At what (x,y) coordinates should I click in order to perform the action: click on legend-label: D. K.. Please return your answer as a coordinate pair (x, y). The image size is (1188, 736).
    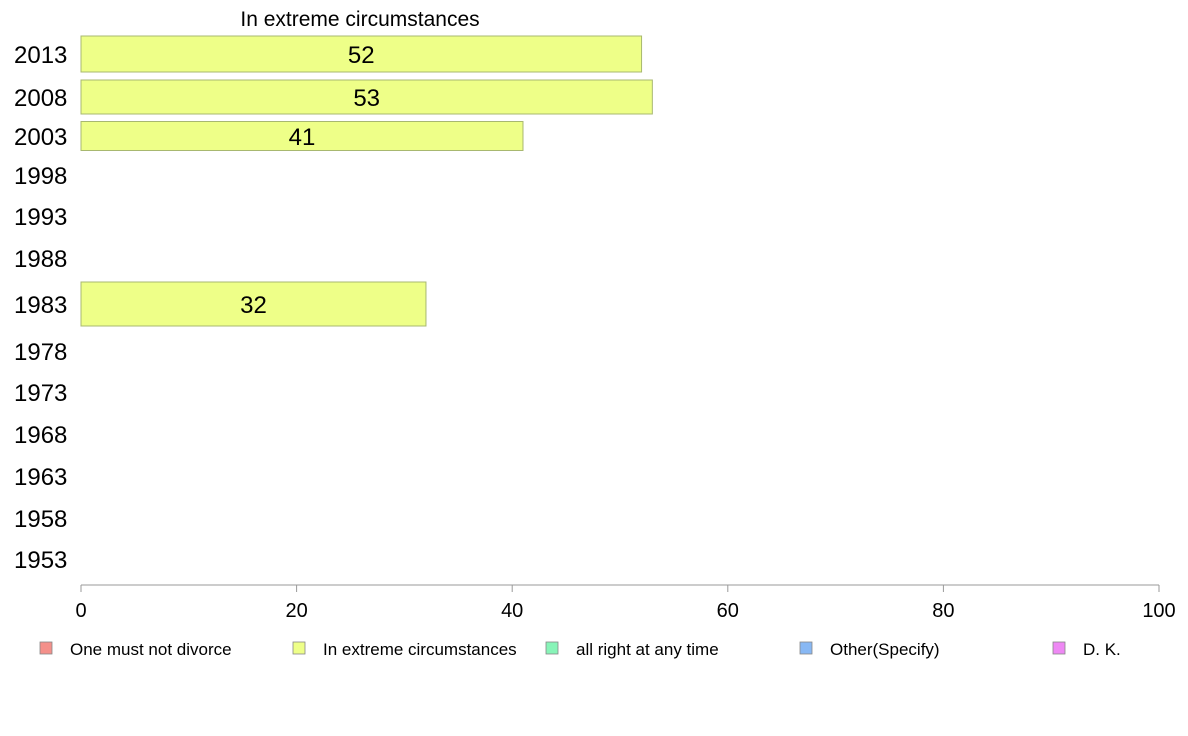
    Looking at the image, I should click on (1102, 649).